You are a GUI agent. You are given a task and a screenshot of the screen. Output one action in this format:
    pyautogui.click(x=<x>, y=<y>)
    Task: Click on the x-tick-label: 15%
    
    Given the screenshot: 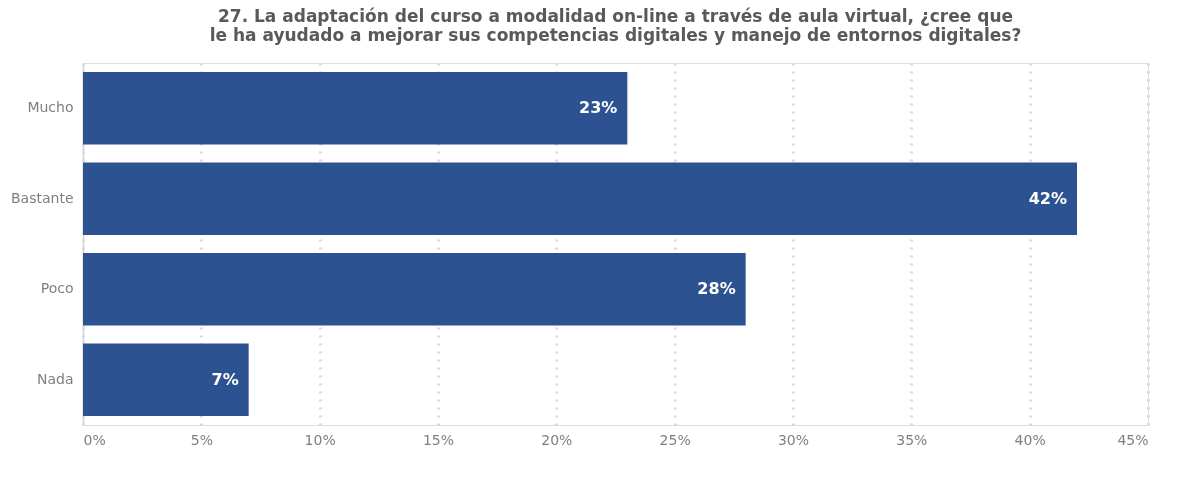 What is the action you would take?
    pyautogui.click(x=438, y=439)
    